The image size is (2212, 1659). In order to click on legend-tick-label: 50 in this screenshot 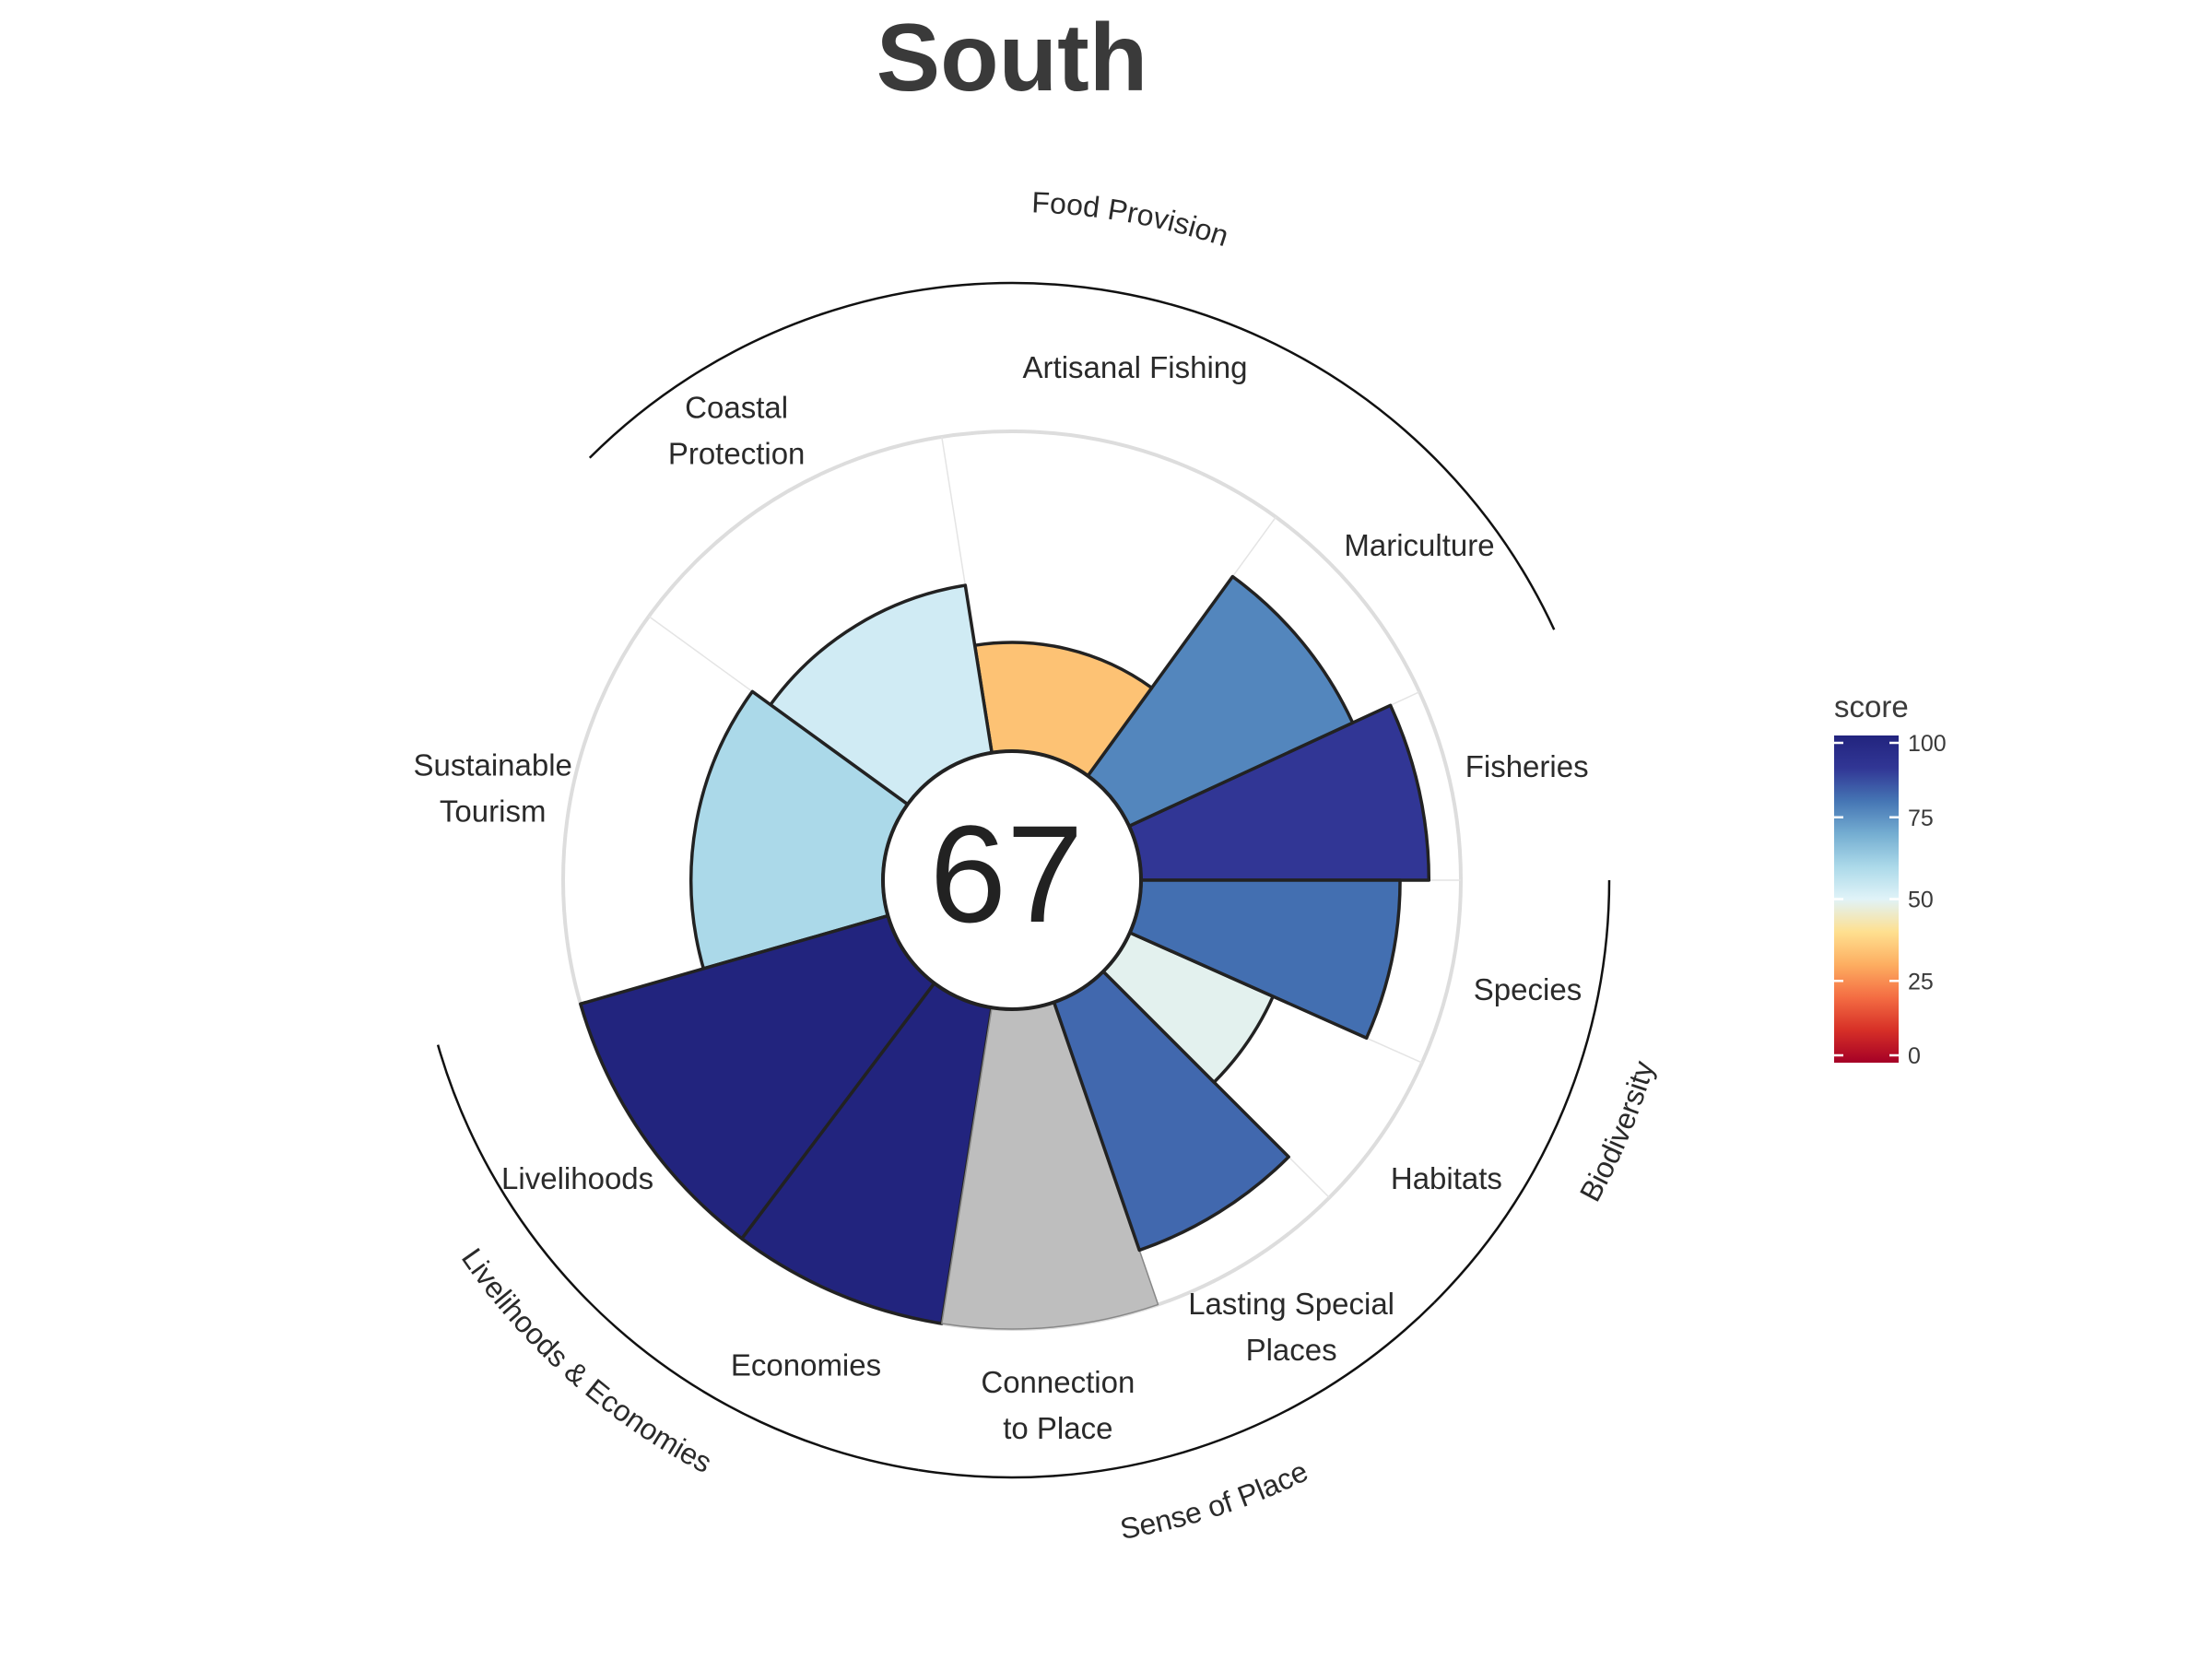, I will do `click(1921, 900)`.